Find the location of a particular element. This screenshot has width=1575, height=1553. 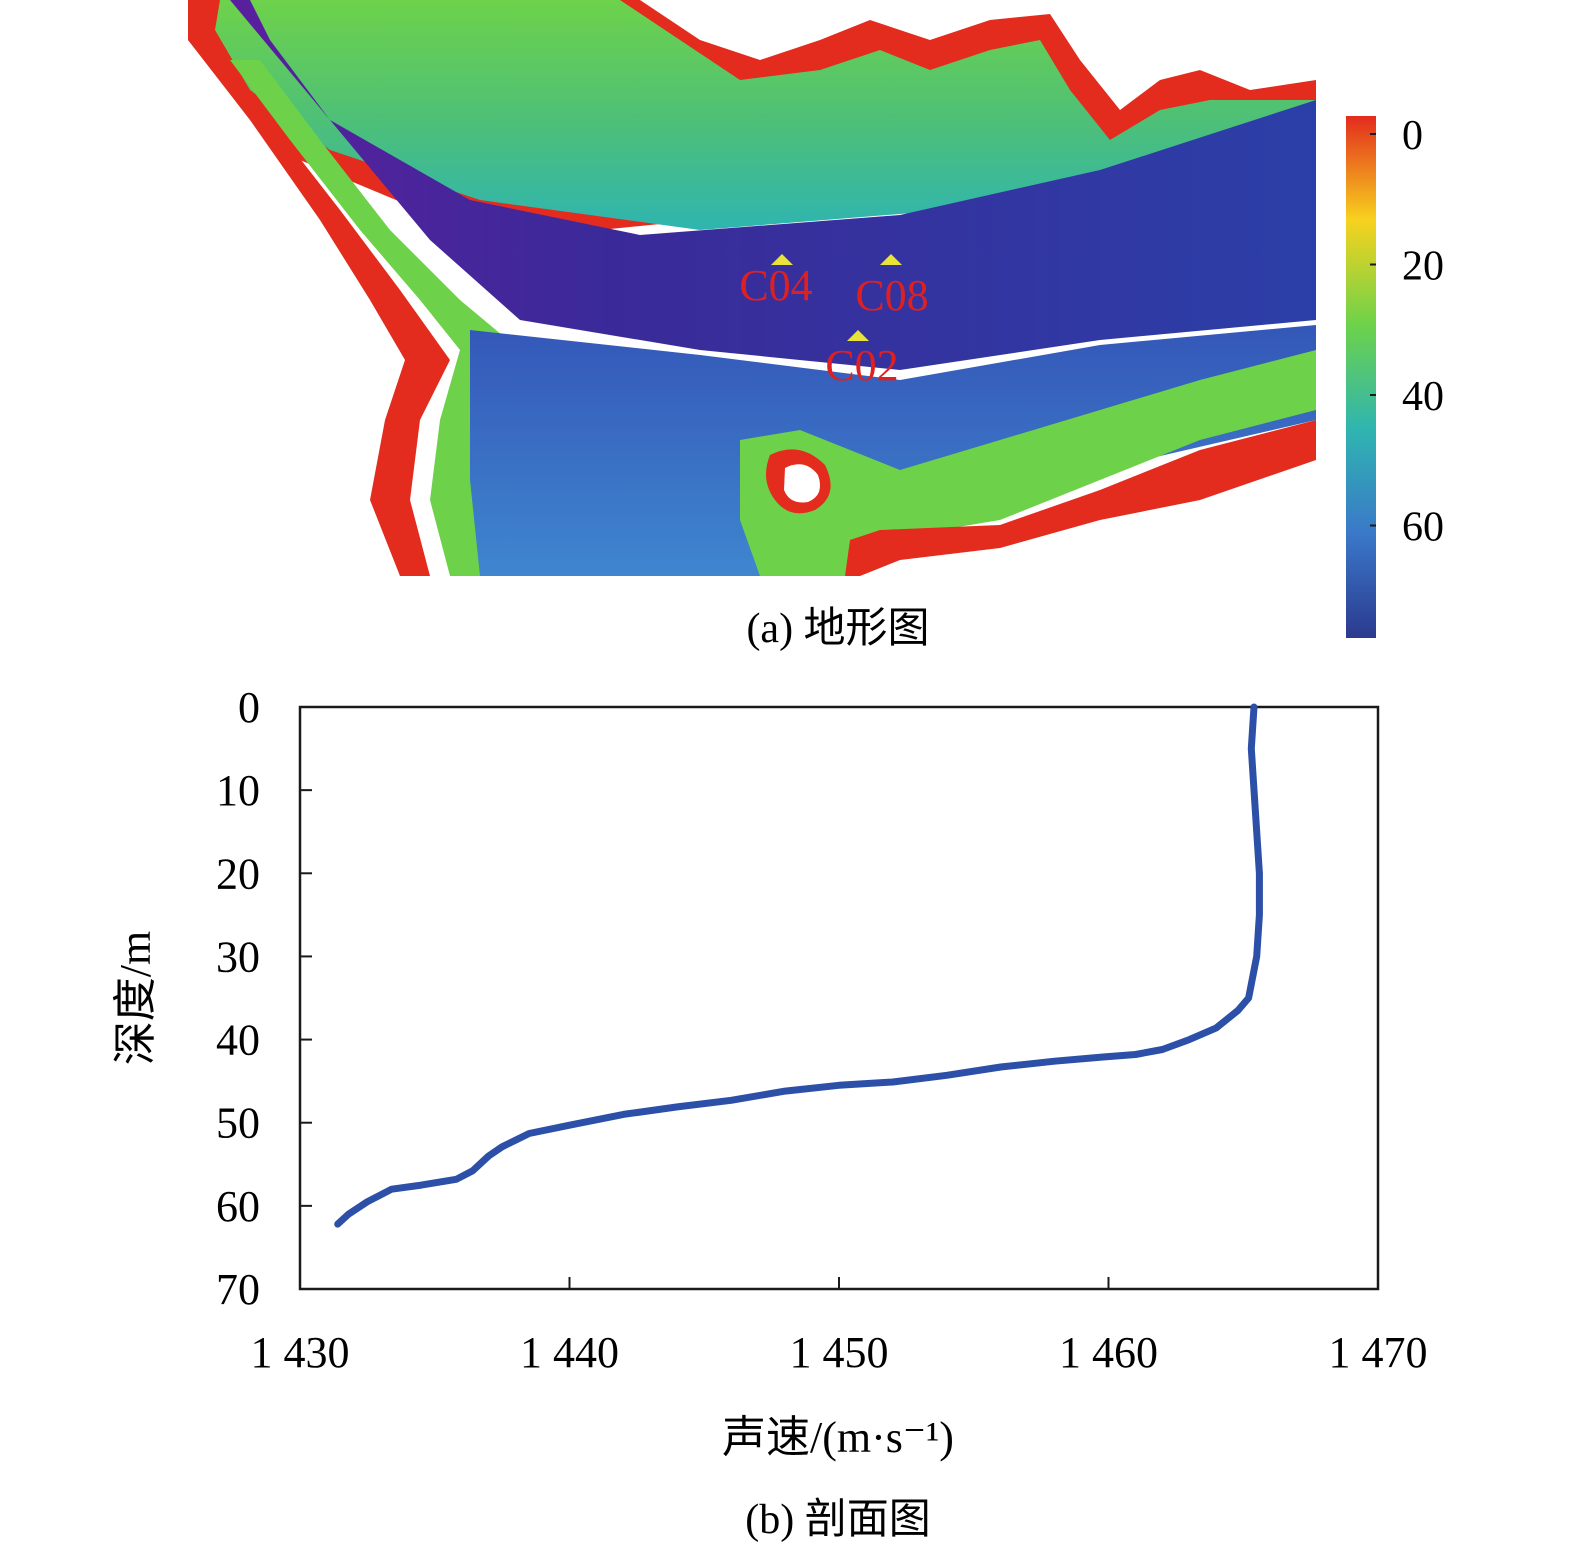

y-tick-label: 70 is located at coordinates (238, 1289).